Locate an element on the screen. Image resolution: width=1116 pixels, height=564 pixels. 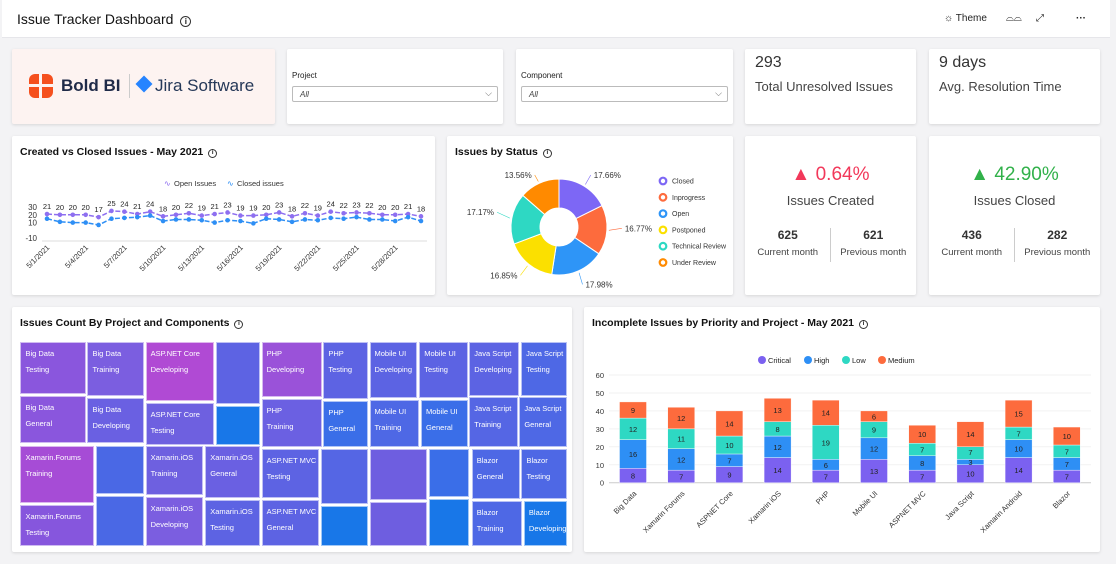
treemap-tile: Java Script Testing is located at coordinates (544, 369).